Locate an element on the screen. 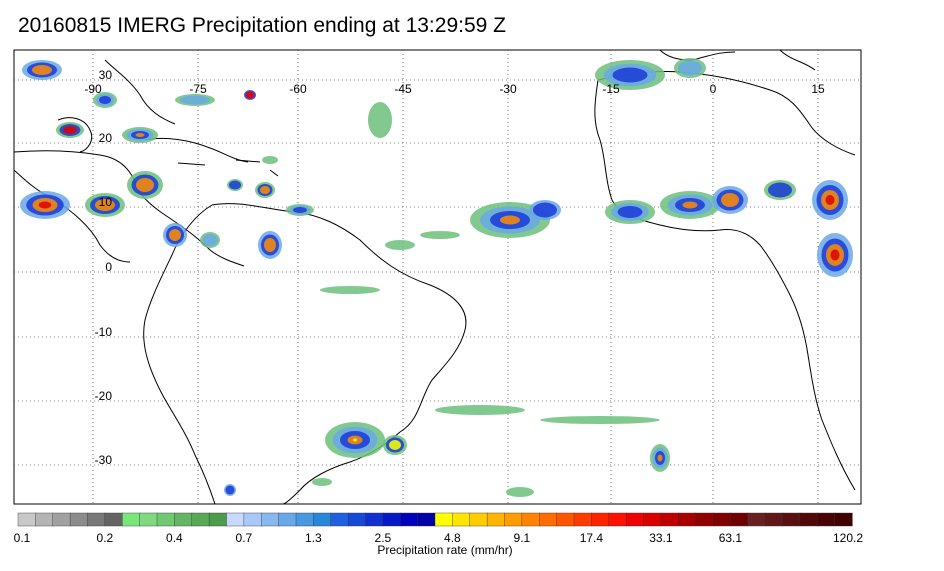 This screenshot has height=571, width=944. lat-label: -30 is located at coordinates (104, 460).